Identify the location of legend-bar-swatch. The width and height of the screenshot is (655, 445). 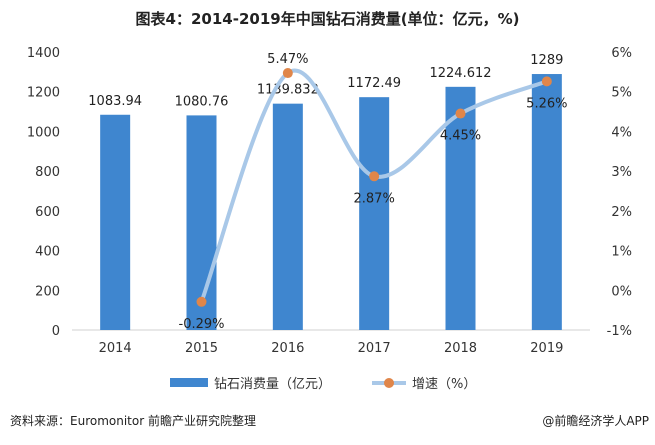
(189, 382).